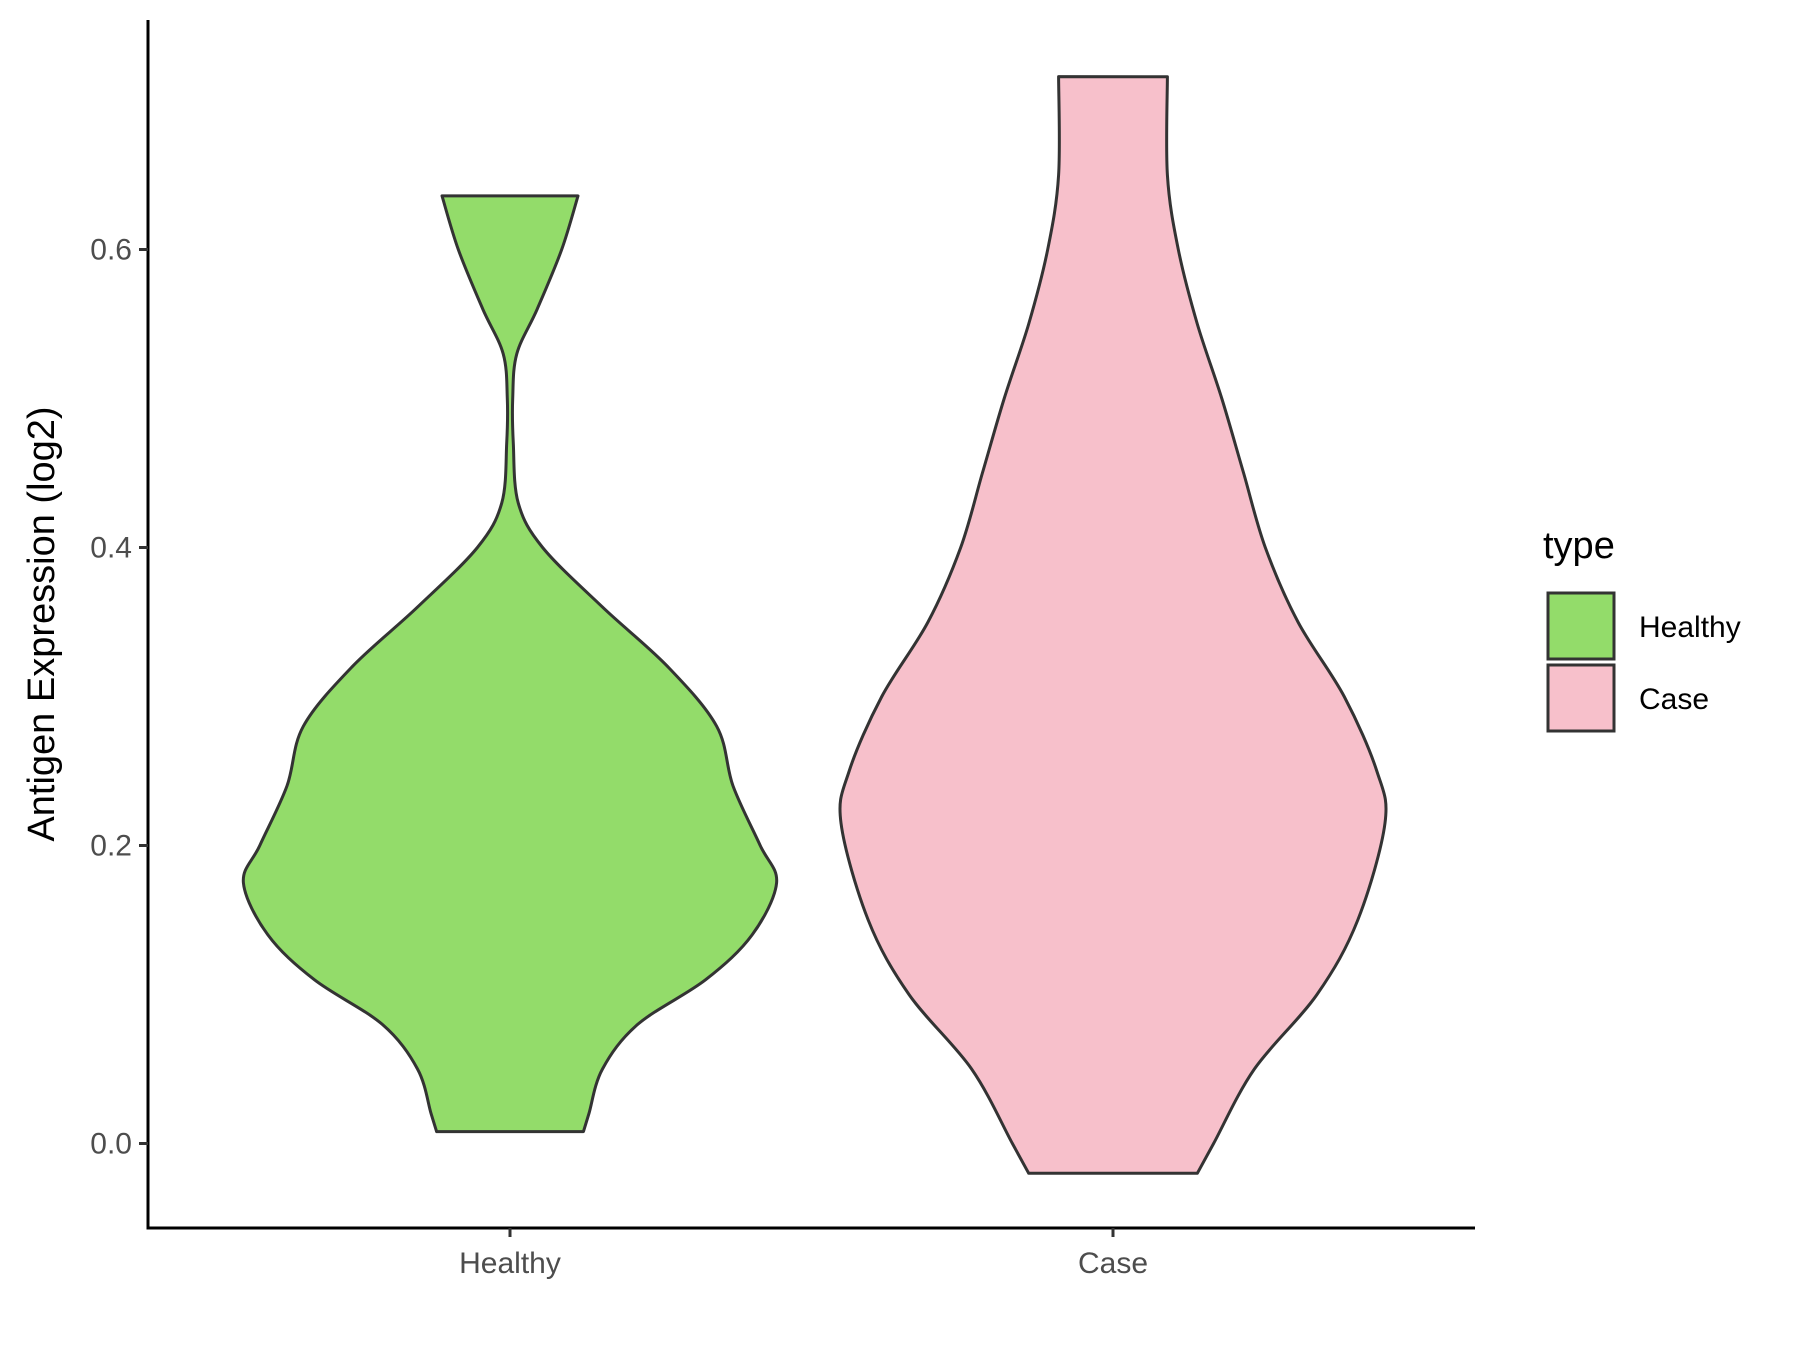  Describe the element at coordinates (1690, 627) in the screenshot. I see `legend-label: Healthy` at that location.